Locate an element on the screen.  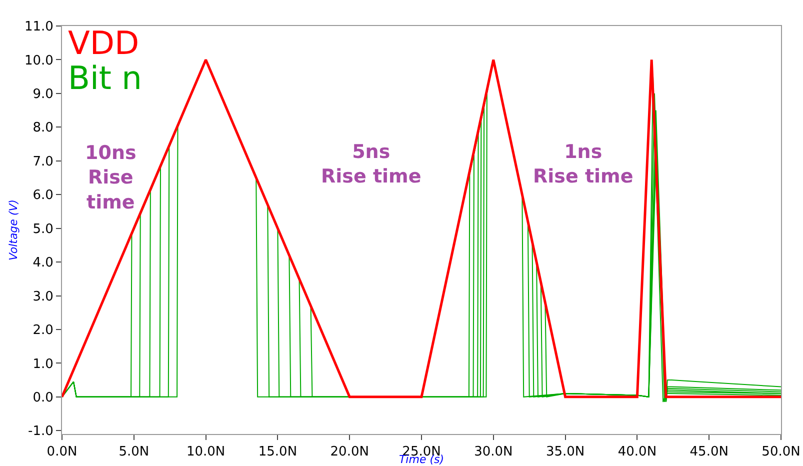
annotation: 1ns Rise time is located at coordinates (583, 164).